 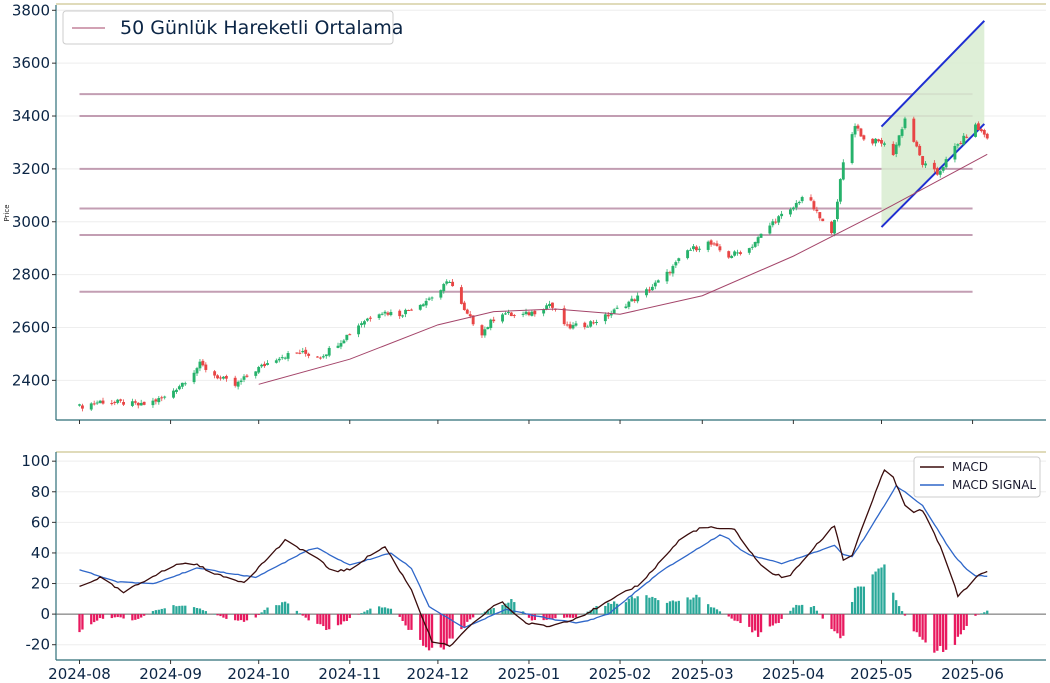 I want to click on x-tick-label: 2024-09, so click(x=170, y=674).